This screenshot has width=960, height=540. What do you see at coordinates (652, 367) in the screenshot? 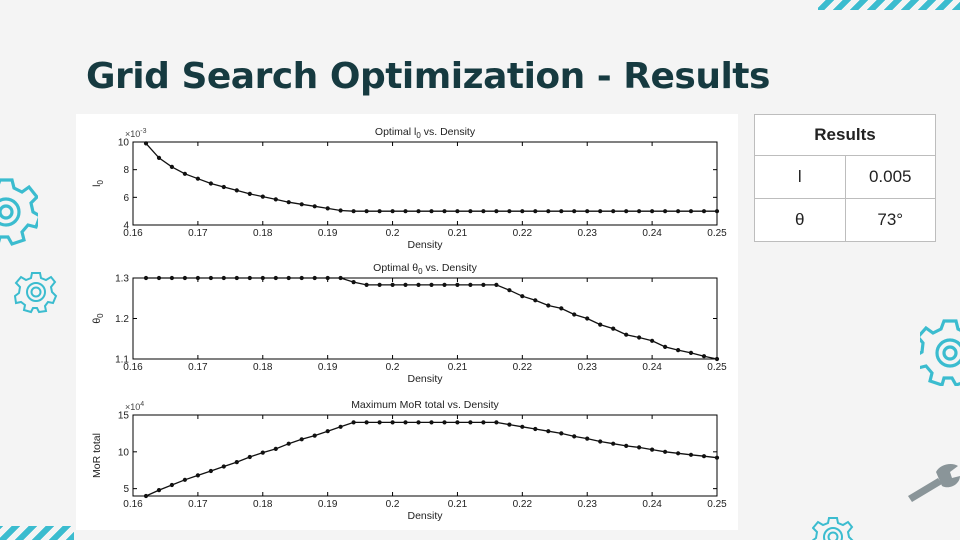
I see `x-tick-label: 0.24` at bounding box center [652, 367].